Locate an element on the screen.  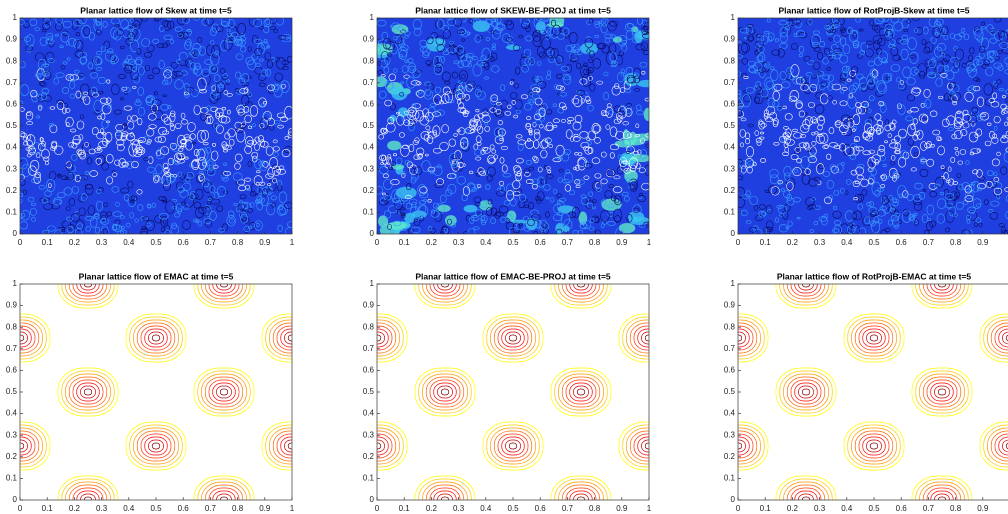
y-tick-label: 0.7 is located at coordinates (12, 82).